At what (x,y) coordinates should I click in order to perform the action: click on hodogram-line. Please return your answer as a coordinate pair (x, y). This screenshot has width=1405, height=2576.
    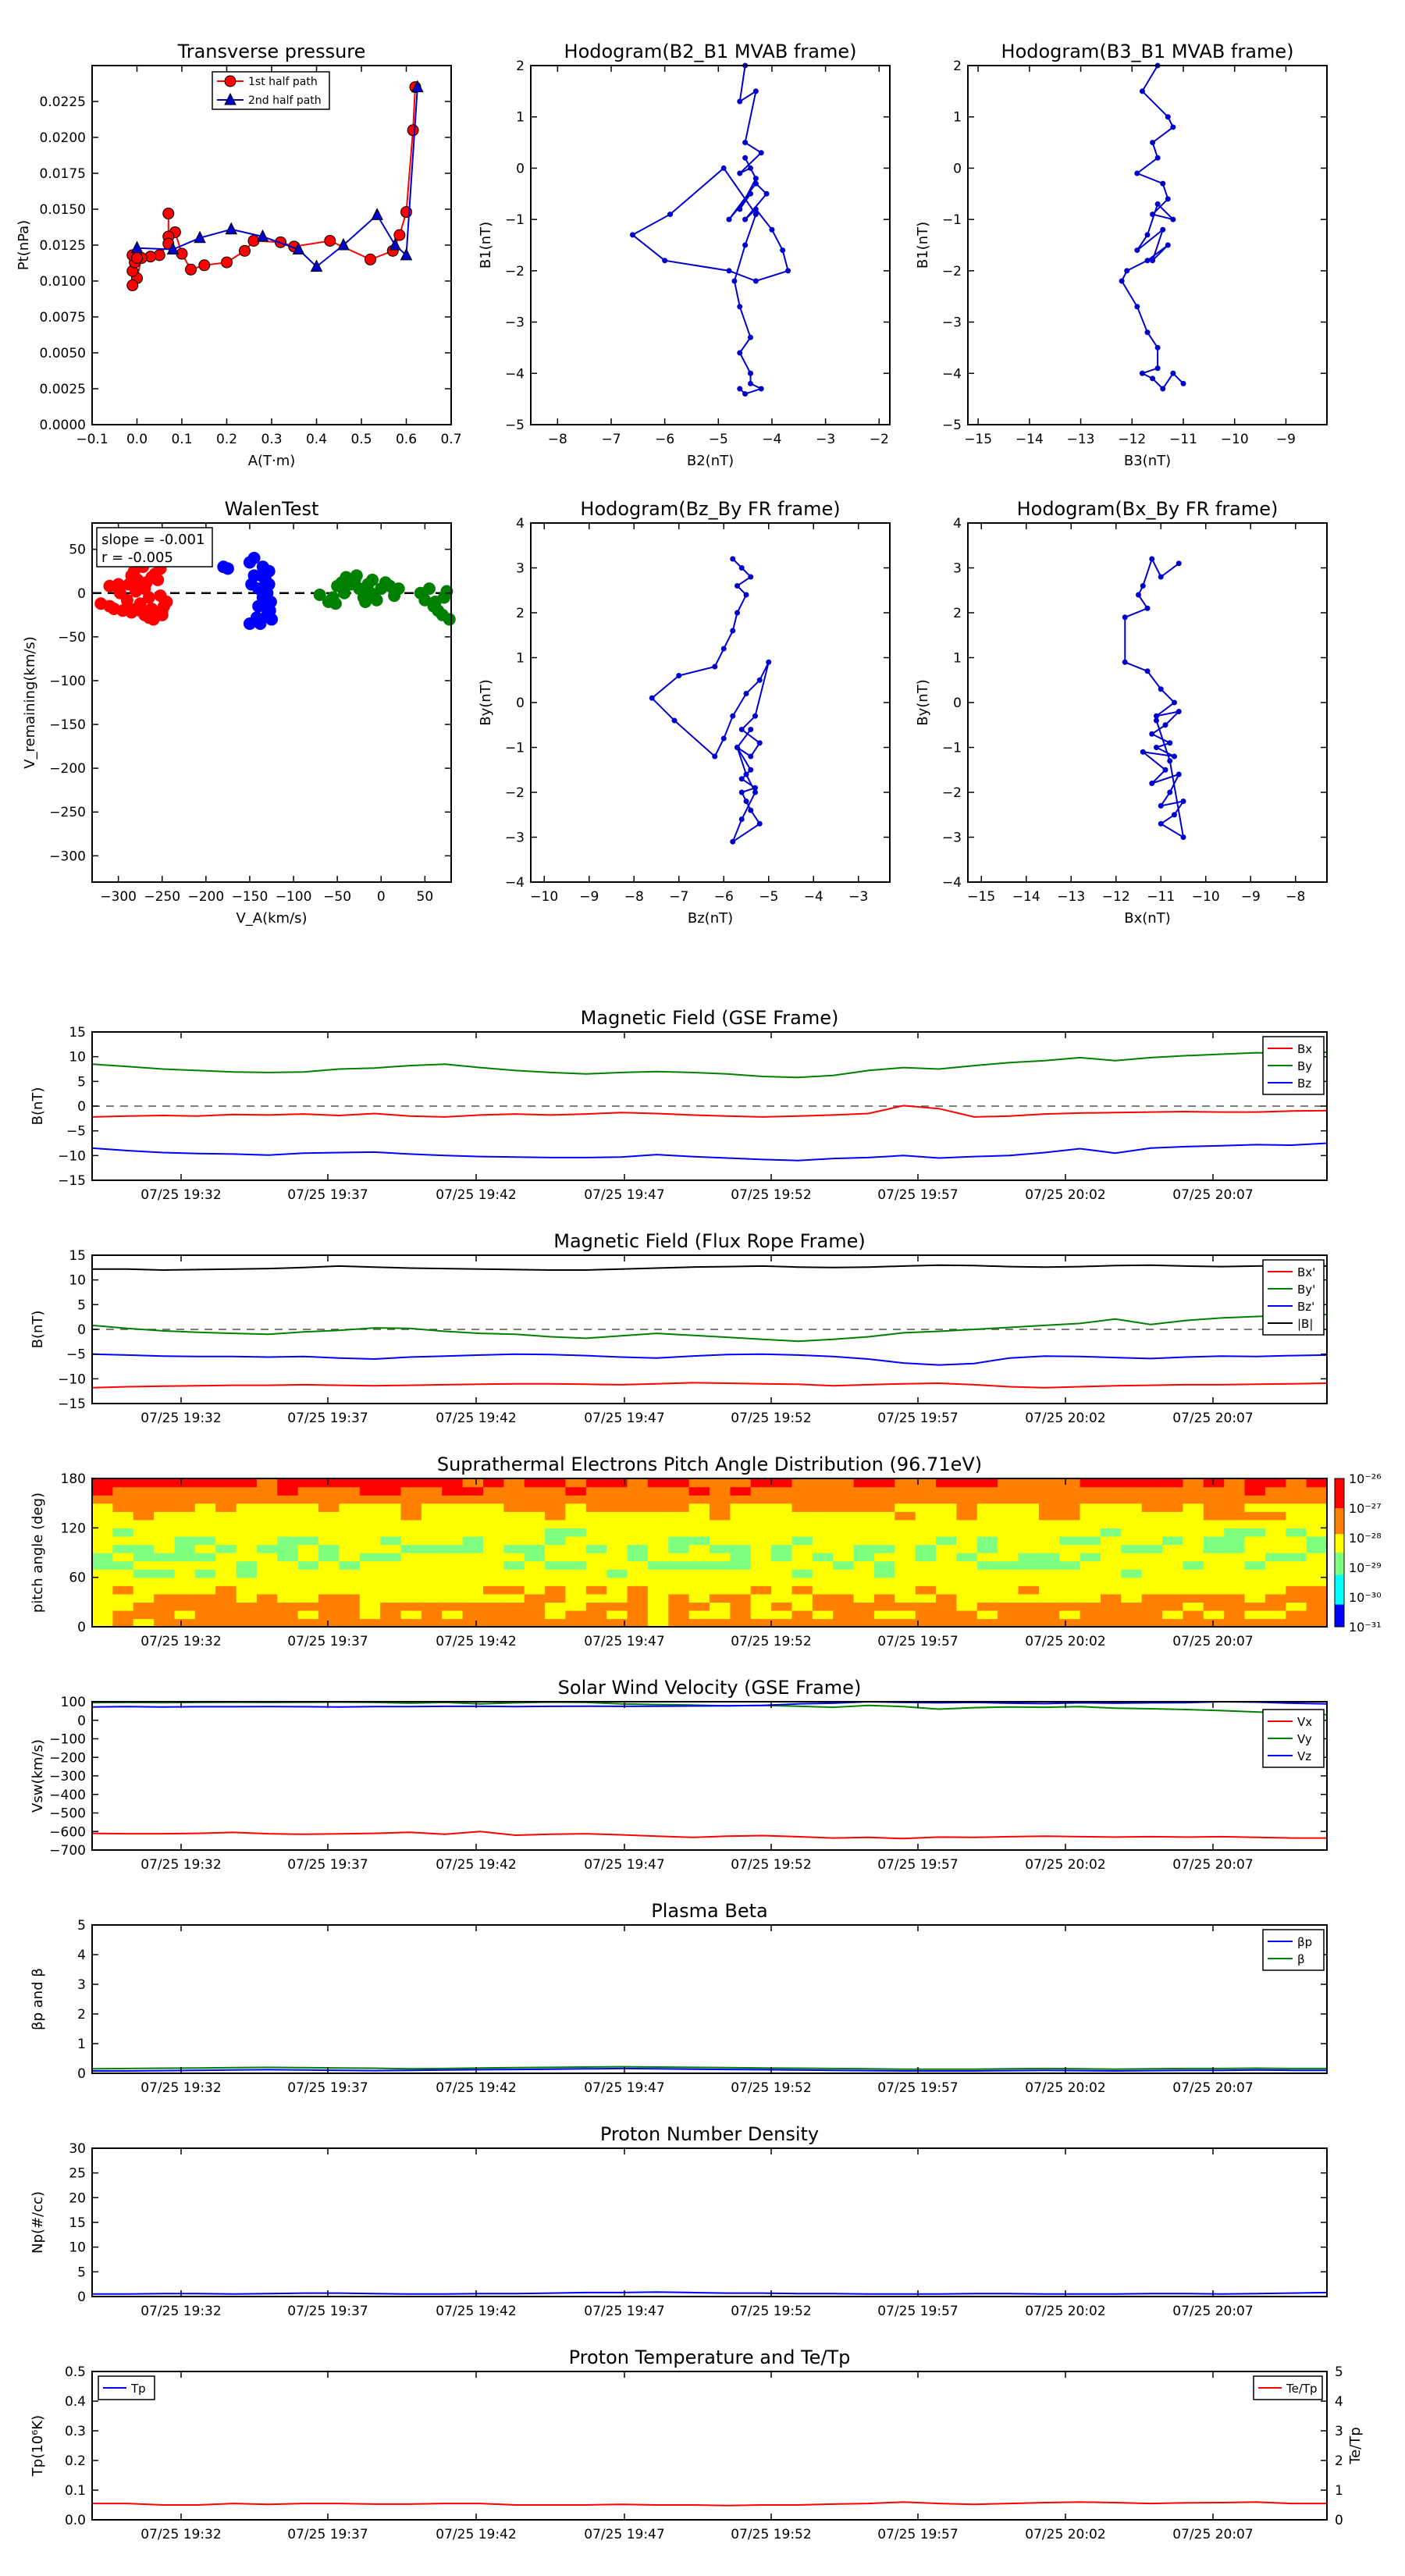
    Looking at the image, I should click on (1152, 227).